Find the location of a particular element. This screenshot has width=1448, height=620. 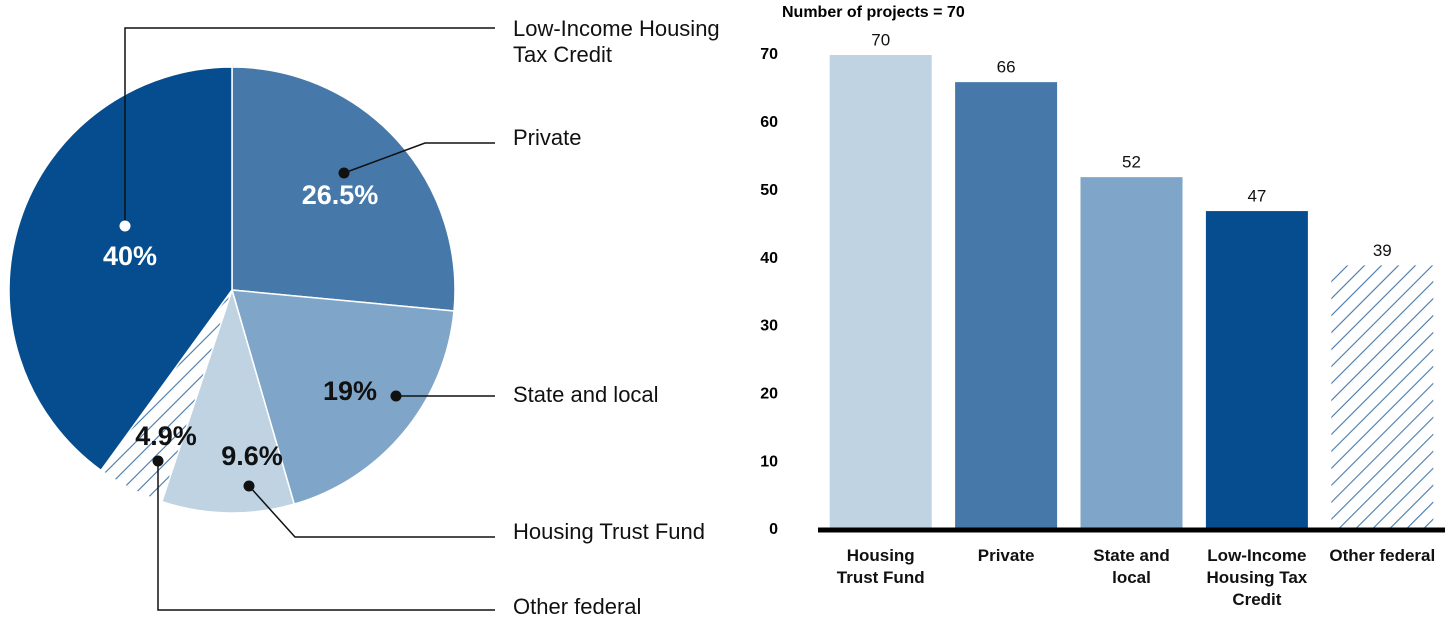

y-tick-label: 60 is located at coordinates (769, 122).